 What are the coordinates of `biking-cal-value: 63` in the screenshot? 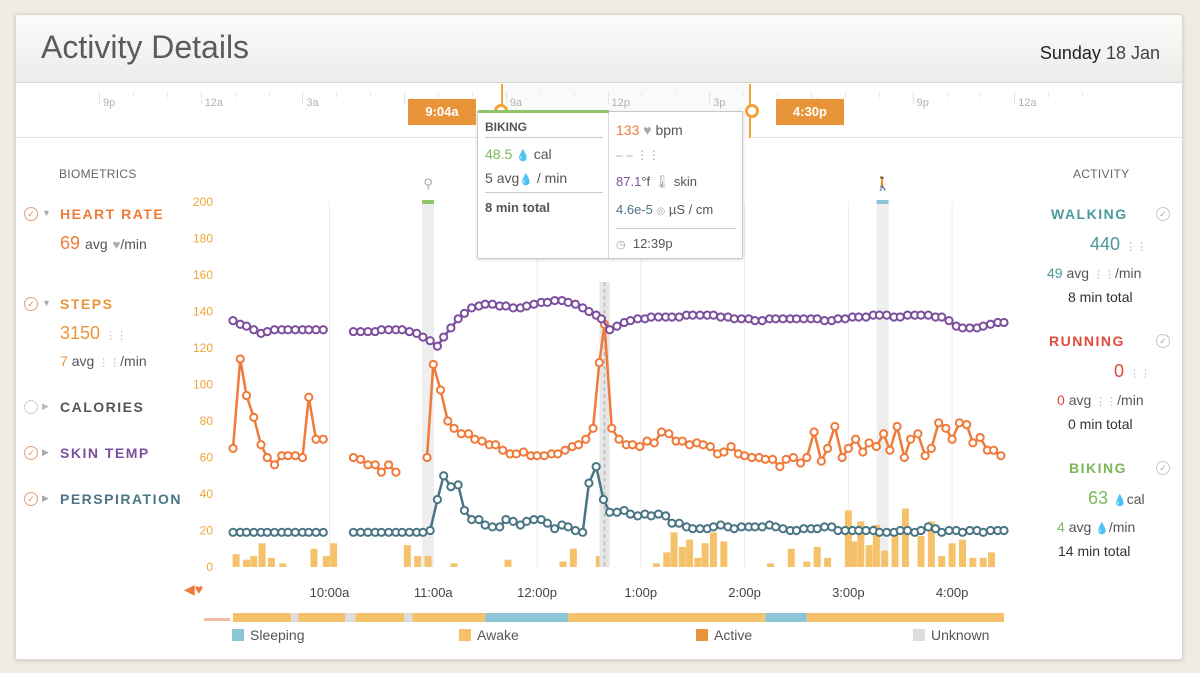 It's located at (1098, 498).